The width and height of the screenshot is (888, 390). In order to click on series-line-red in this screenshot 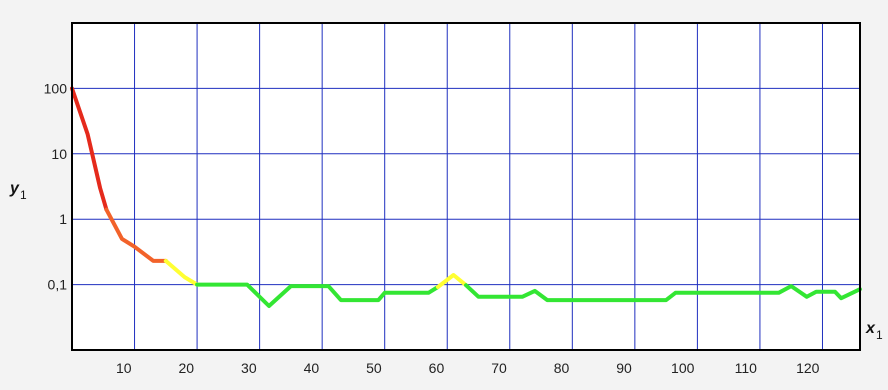, I will do `click(89, 149)`.